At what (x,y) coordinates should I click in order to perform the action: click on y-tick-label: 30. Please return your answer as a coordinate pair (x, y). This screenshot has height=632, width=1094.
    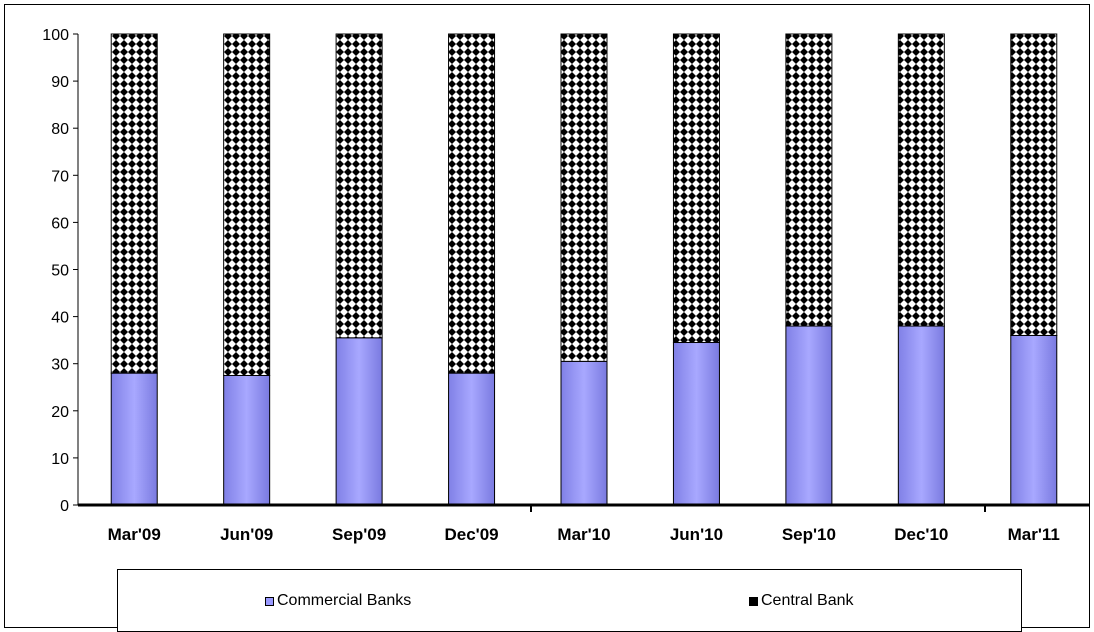
    Looking at the image, I should click on (60, 365).